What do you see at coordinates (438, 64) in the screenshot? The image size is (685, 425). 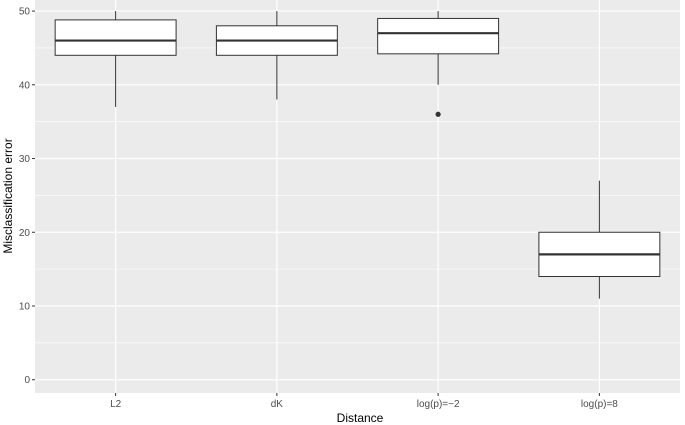 I see `box-log(p)=−2` at bounding box center [438, 64].